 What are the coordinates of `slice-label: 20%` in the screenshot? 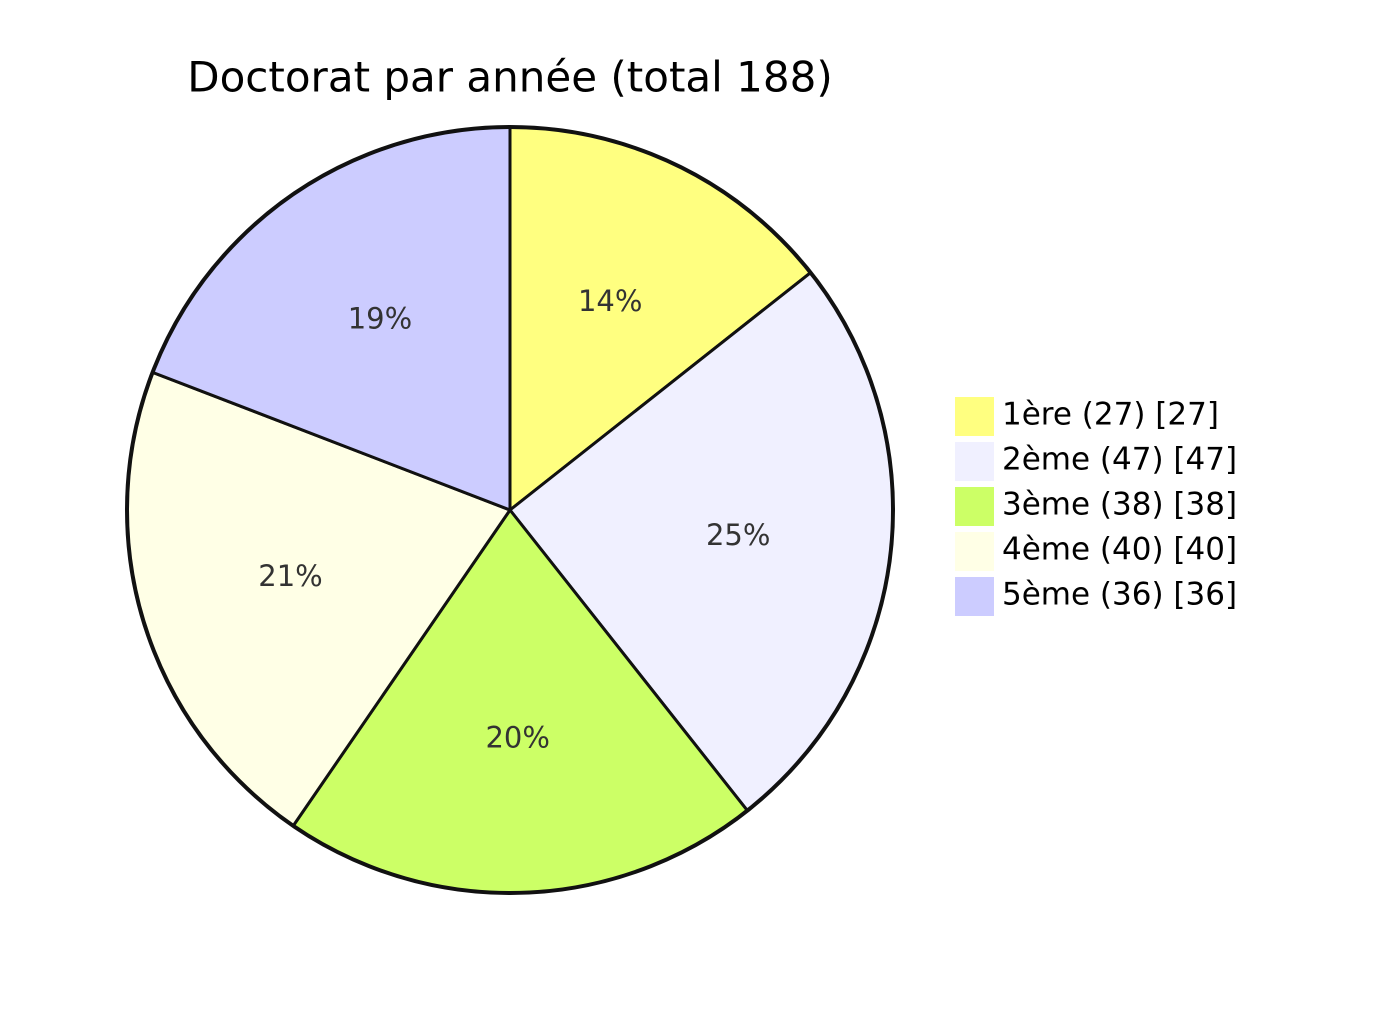 It's located at (517, 738).